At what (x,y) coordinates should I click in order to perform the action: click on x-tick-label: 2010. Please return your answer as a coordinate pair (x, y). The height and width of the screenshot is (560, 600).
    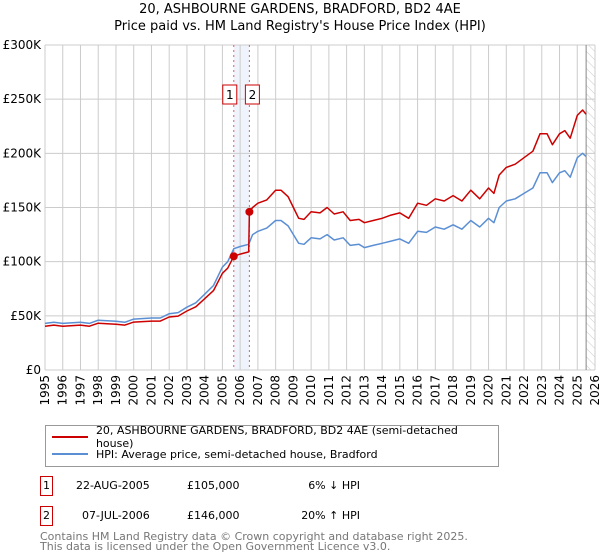
    Looking at the image, I should click on (311, 390).